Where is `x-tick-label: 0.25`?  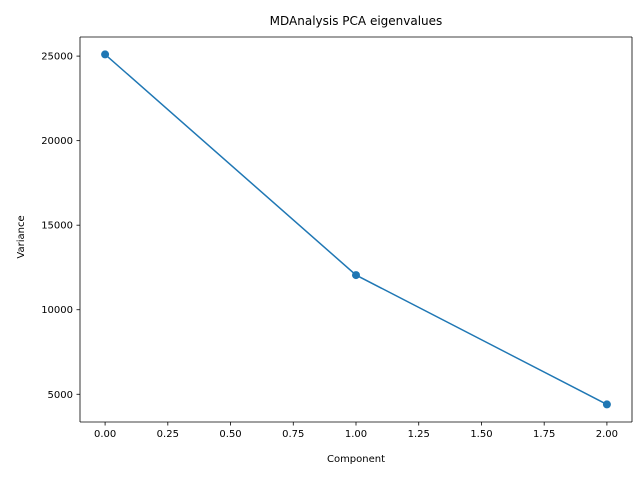 x-tick-label: 0.25 is located at coordinates (168, 434).